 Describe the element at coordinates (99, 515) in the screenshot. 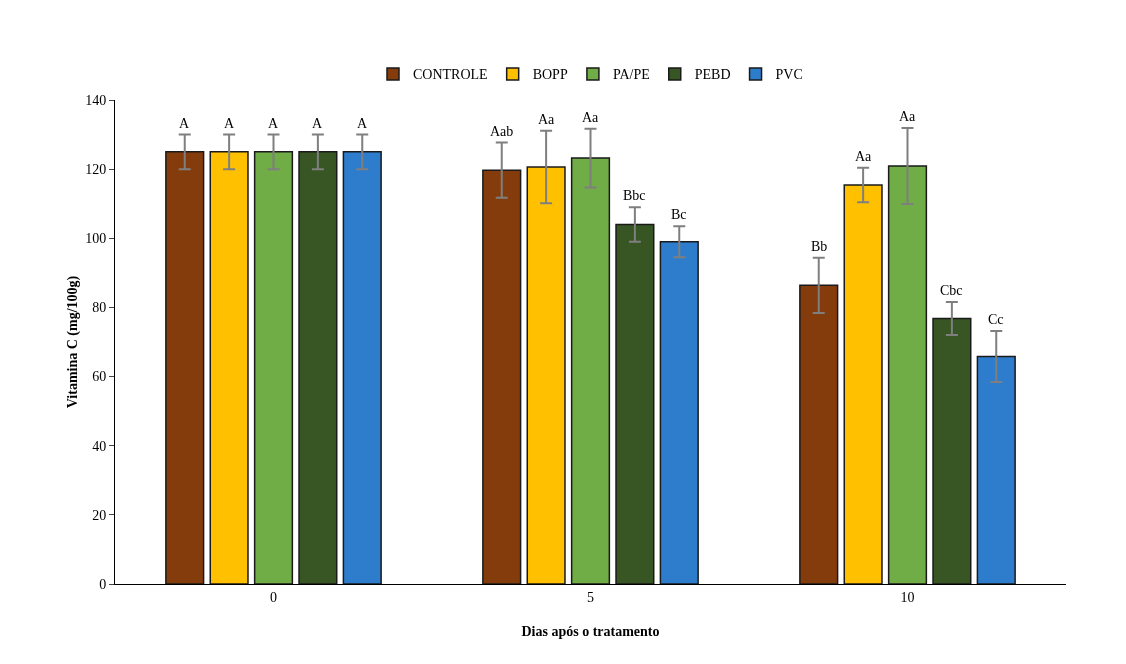

I see `y-tick-label: 20` at that location.